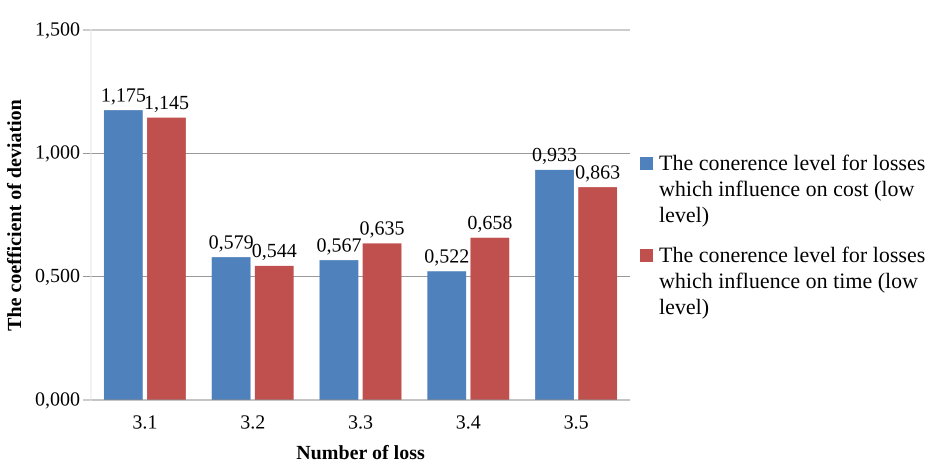 This screenshot has height=470, width=949. Describe the element at coordinates (253, 422) in the screenshot. I see `x-tick-label: 3.2` at that location.